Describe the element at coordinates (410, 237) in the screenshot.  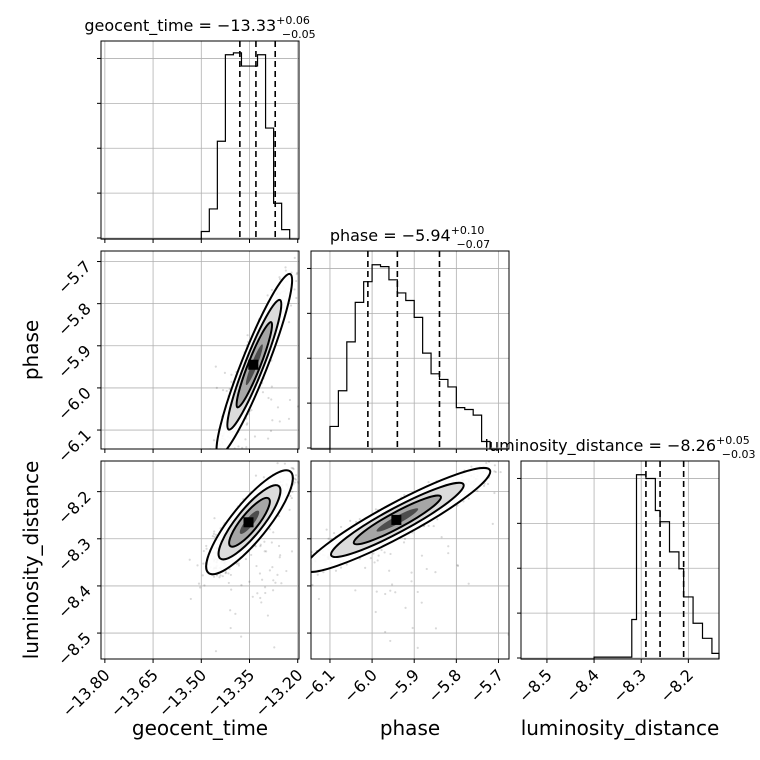
I see `title-phase: phase = −5.94+0.10 −0.07` at that location.